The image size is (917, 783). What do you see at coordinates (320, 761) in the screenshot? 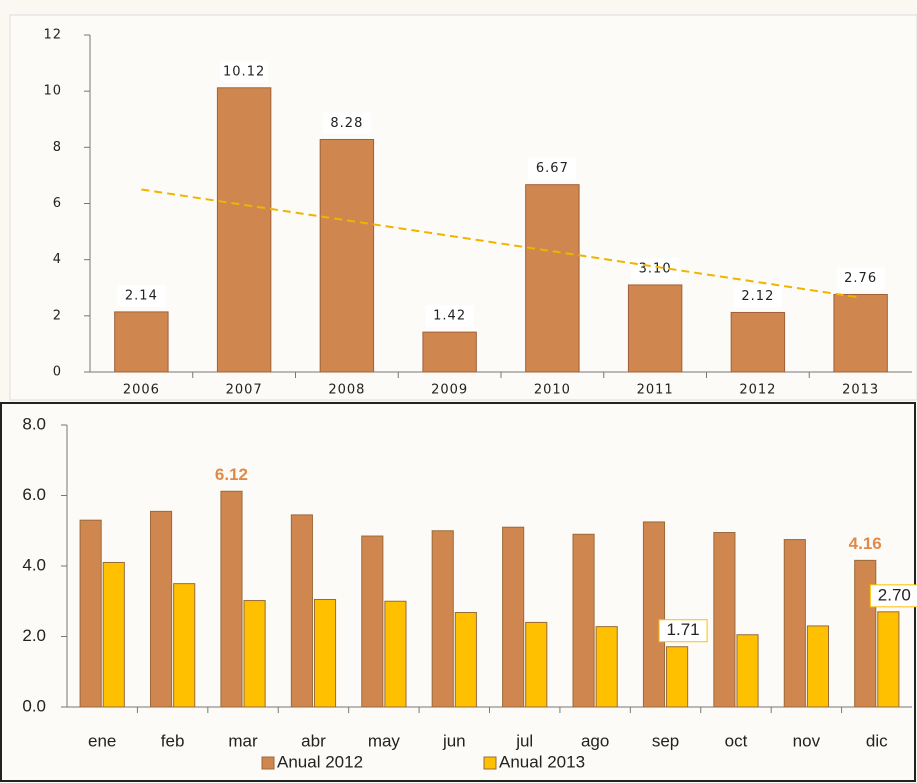
I see `legend-label: Anual 2012` at bounding box center [320, 761].